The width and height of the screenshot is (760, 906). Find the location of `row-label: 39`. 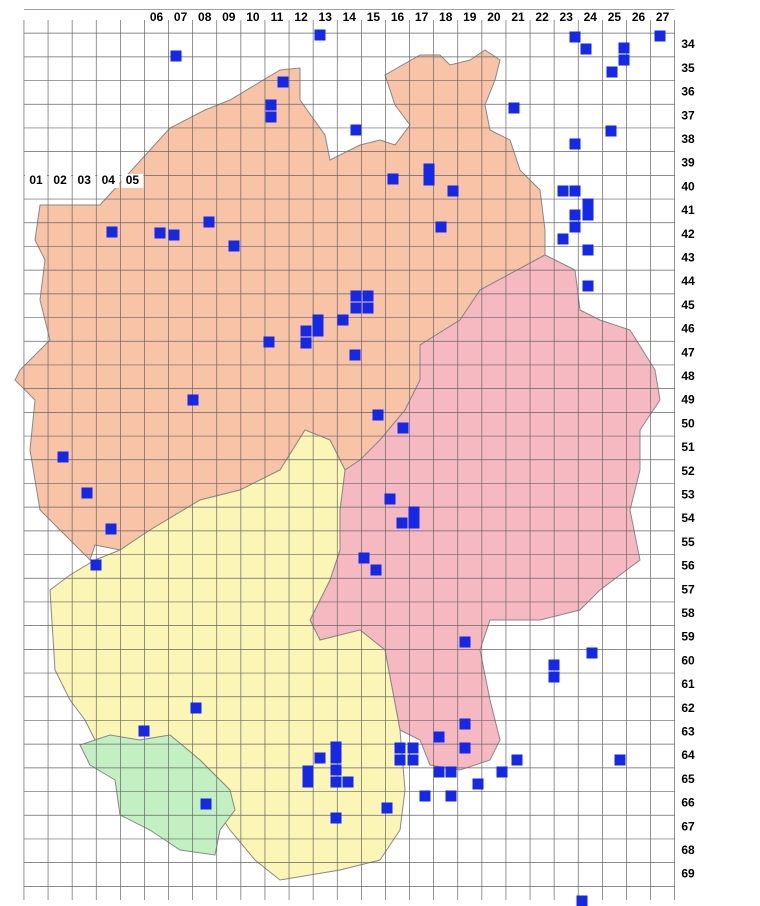

row-label: 39 is located at coordinates (688, 163).